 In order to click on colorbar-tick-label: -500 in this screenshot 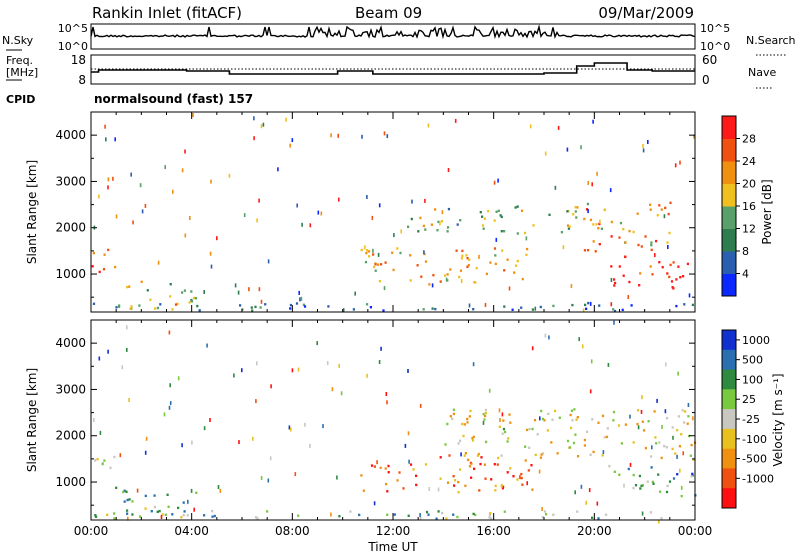, I will do `click(754, 459)`.